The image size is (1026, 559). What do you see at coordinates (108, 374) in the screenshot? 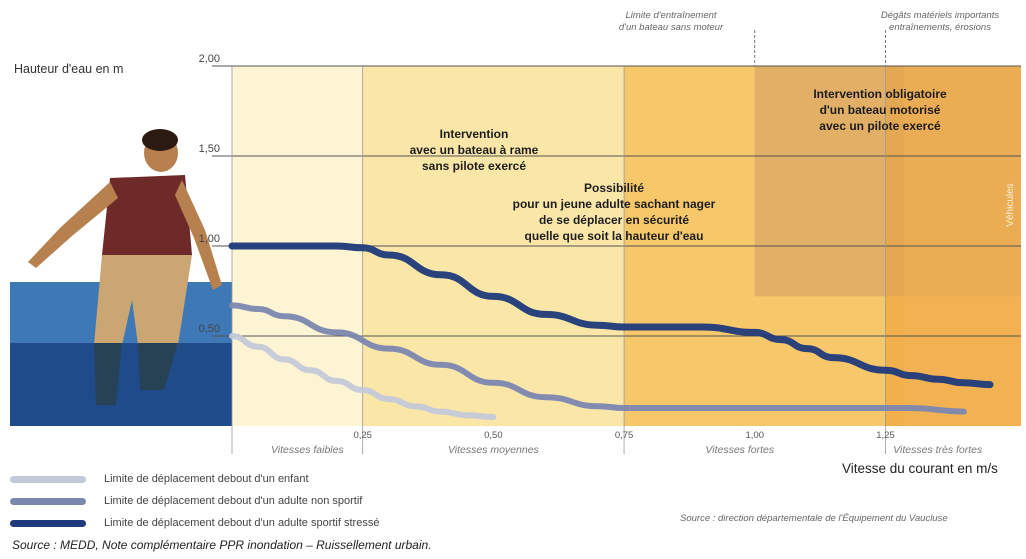
I see `figure-left-boot` at bounding box center [108, 374].